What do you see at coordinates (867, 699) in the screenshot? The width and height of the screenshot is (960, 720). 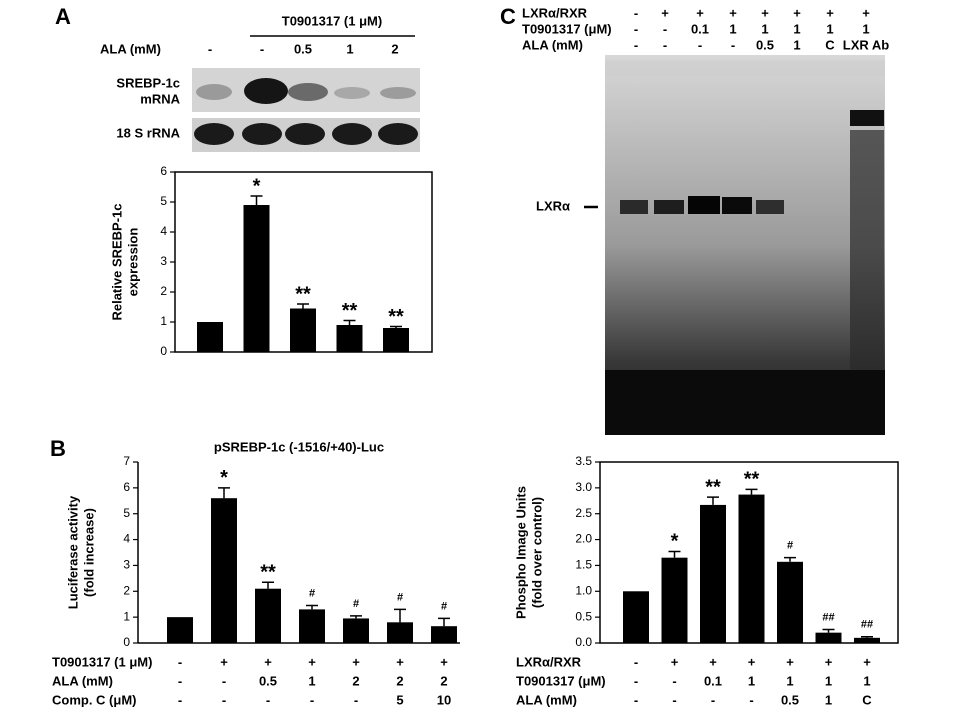 I see `condition-cell: C` at bounding box center [867, 699].